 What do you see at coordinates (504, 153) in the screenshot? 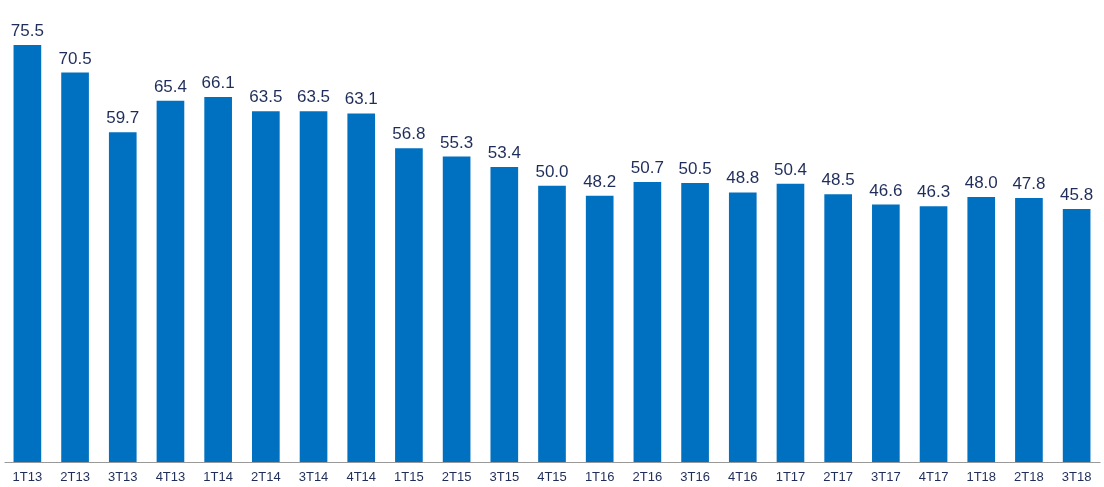
I see `data-label: 53.4` at bounding box center [504, 153].